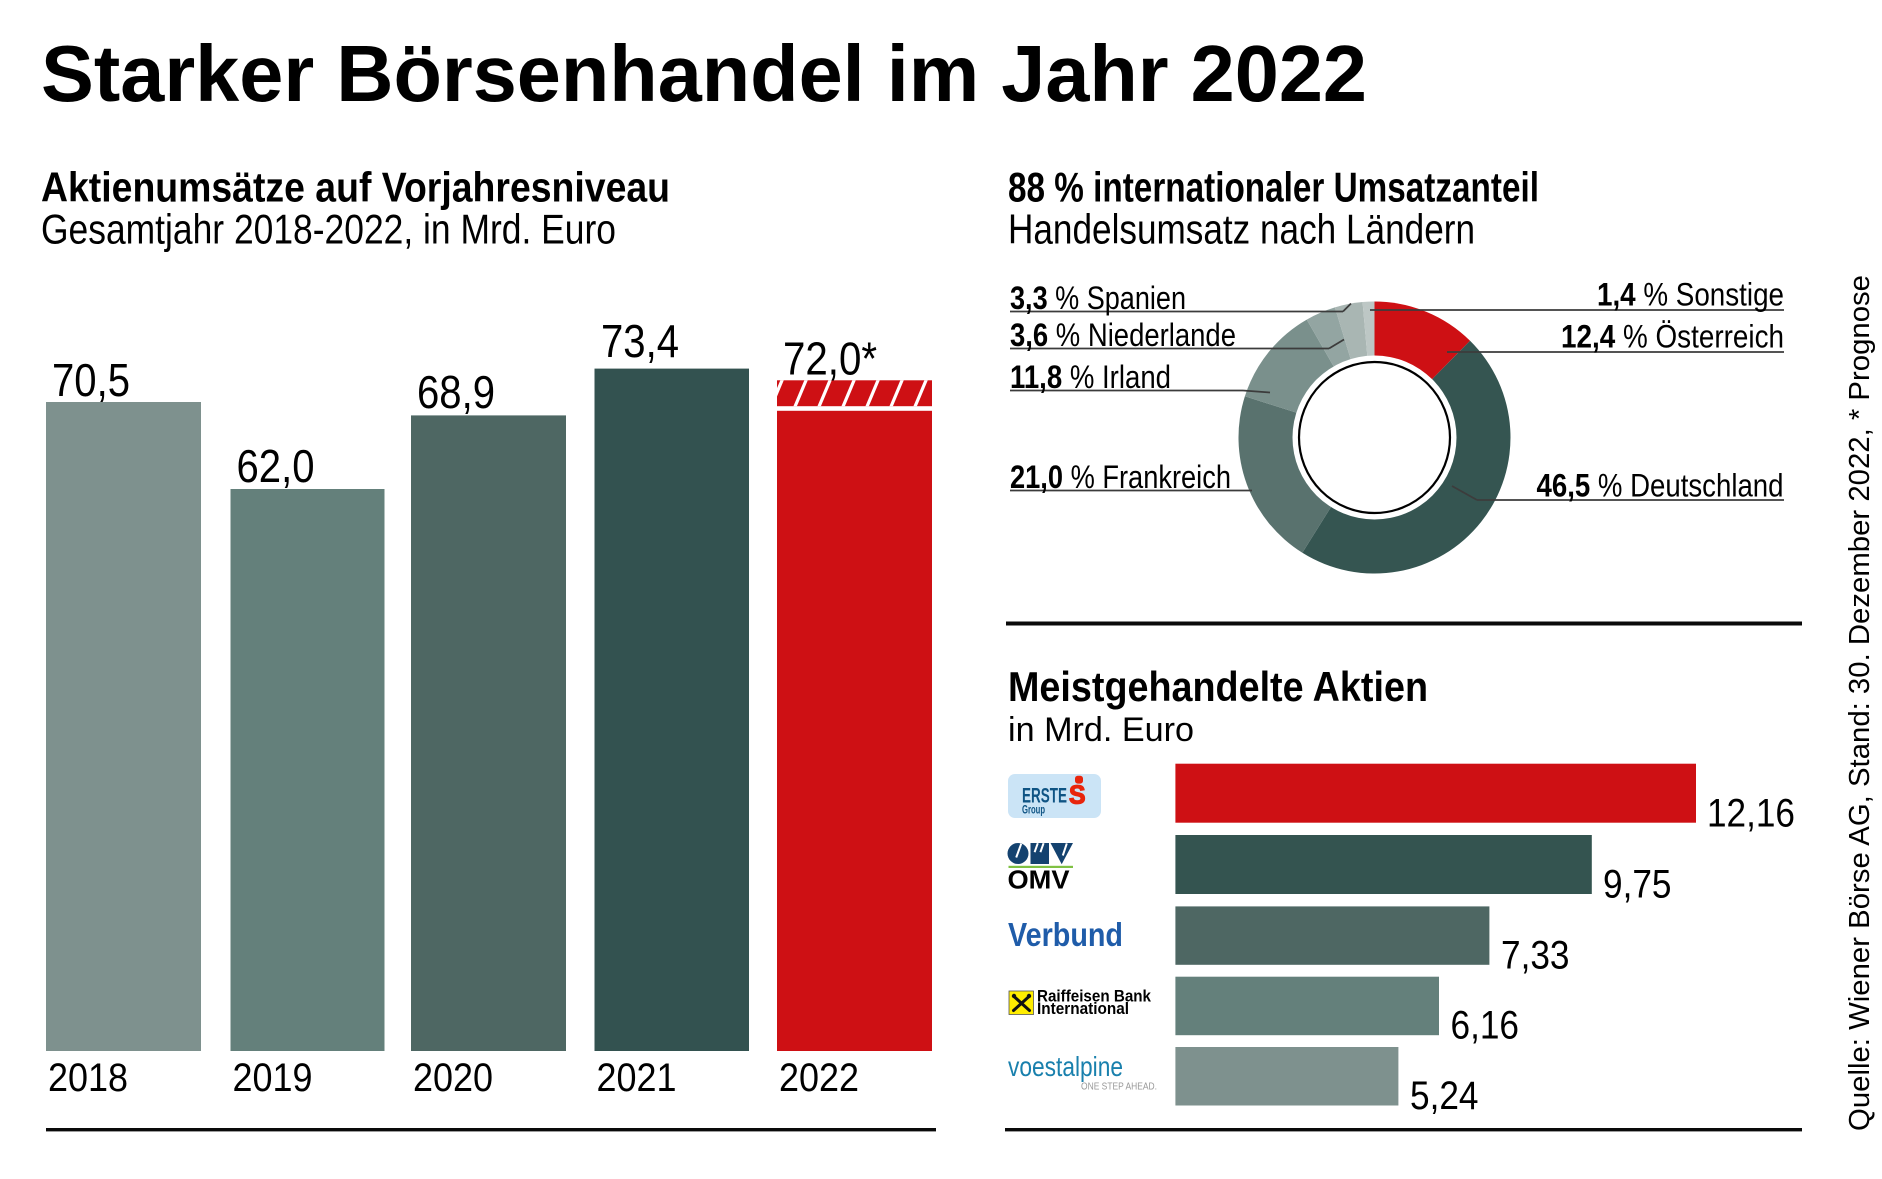 The width and height of the screenshot is (1882, 1179). What do you see at coordinates (1672, 337) in the screenshot?
I see `svg-text: 12,4 % Österreich` at bounding box center [1672, 337].